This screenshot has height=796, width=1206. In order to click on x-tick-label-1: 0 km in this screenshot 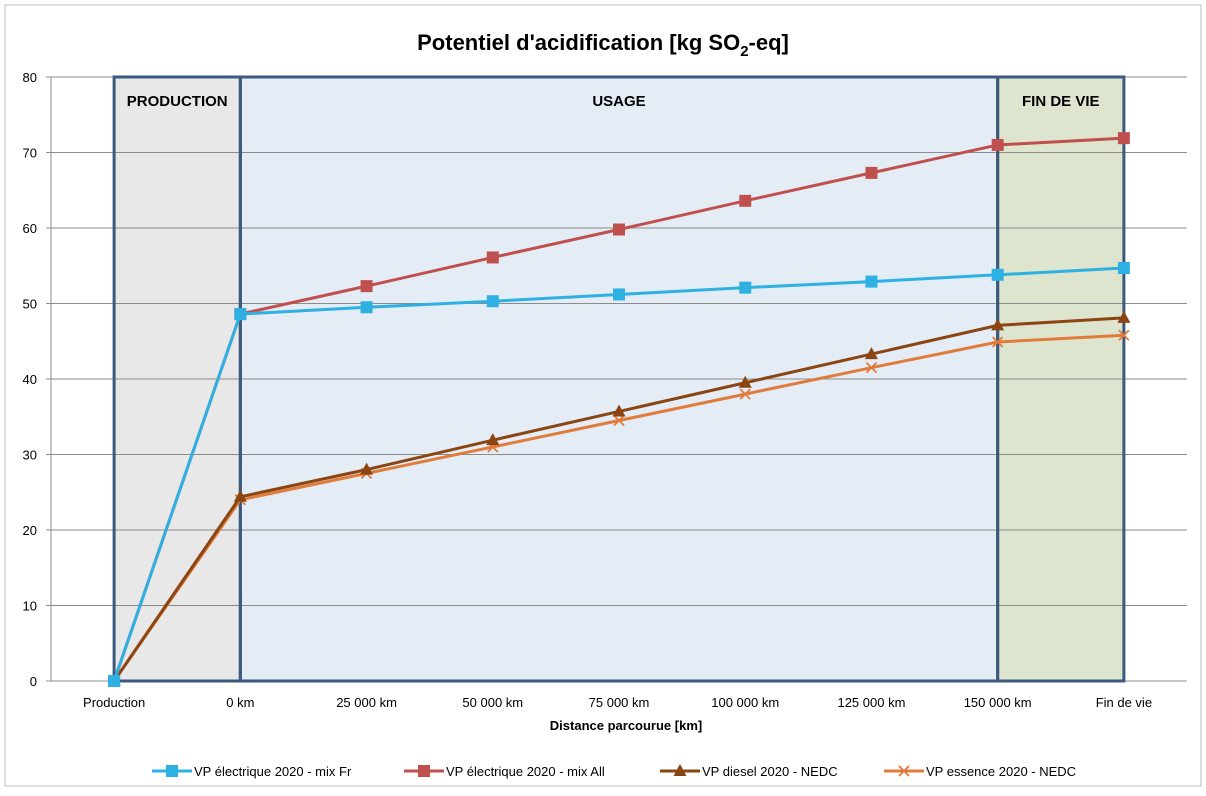, I will do `click(240, 702)`.